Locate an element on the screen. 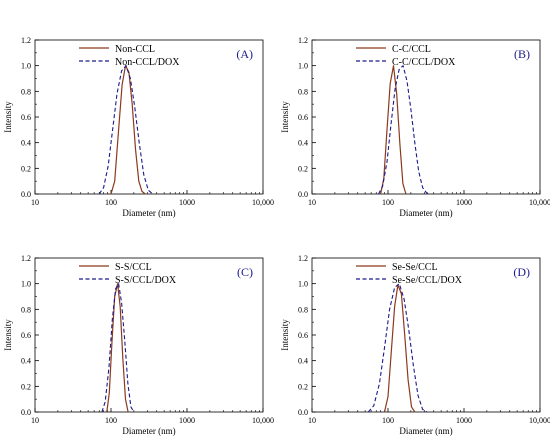 The height and width of the screenshot is (442, 550). legend-label: Se-Se/CCL is located at coordinates (415, 267).